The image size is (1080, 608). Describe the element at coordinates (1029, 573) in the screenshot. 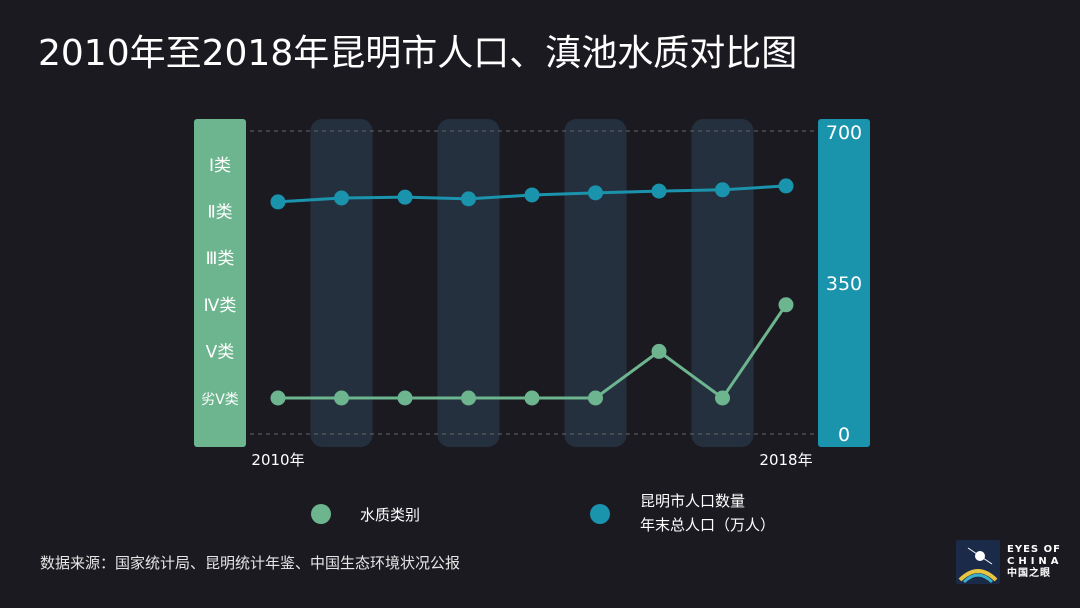

I see `logo-line3: 中国之眼` at that location.